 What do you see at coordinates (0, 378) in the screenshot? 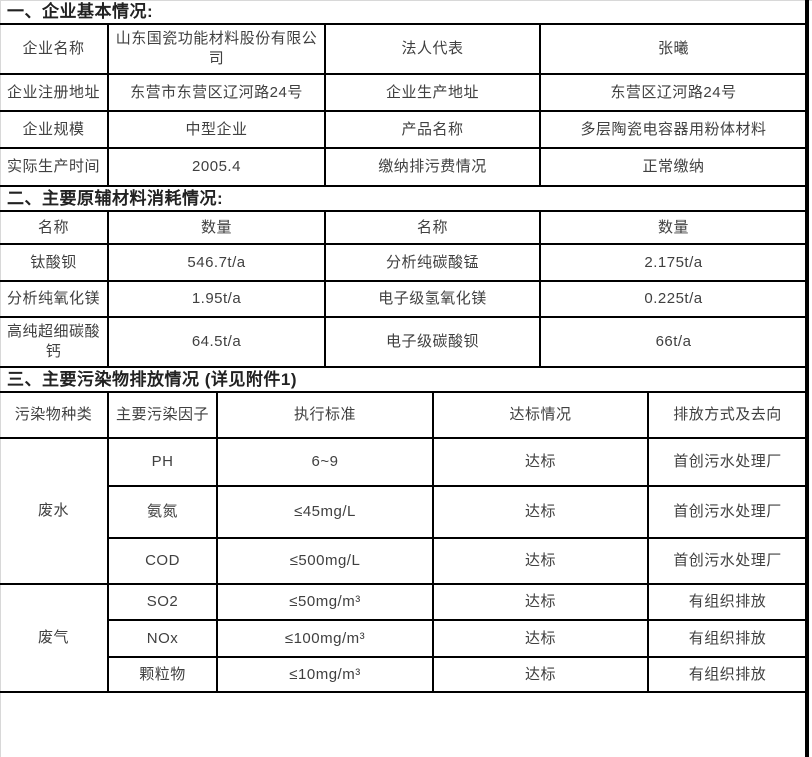
I see `page-left-border` at bounding box center [0, 378].